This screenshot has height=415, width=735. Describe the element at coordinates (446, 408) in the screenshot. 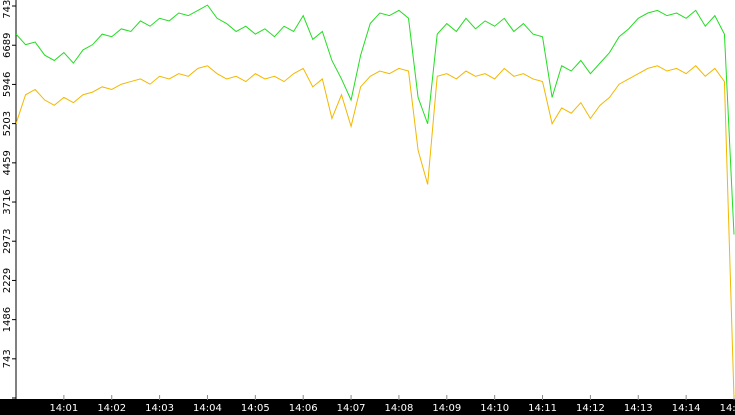

I see `x-tick-label: 14:09` at that location.